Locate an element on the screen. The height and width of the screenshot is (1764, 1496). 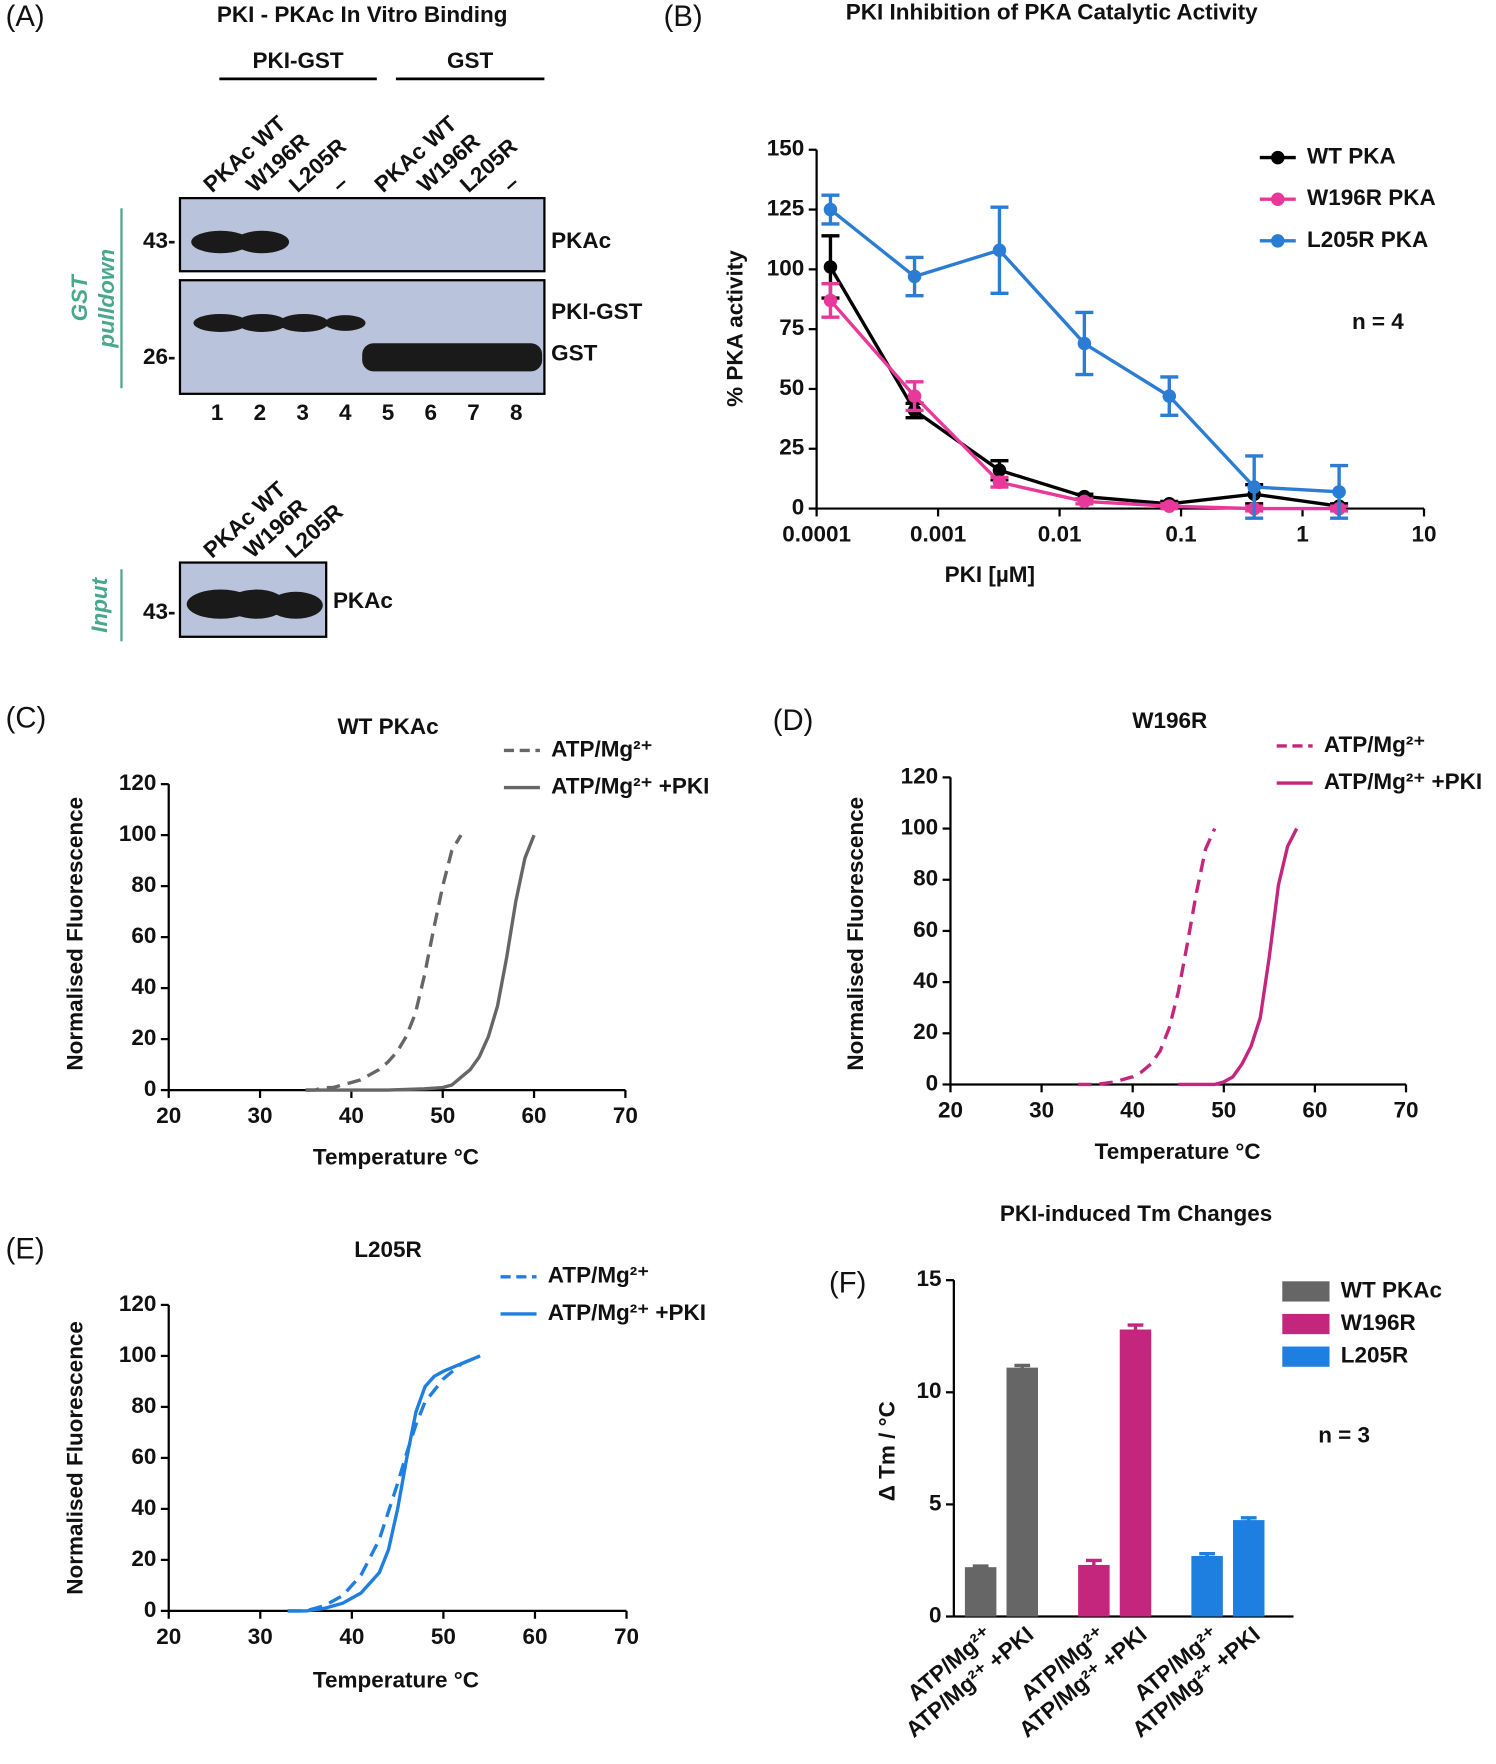
x-axis-label: Temperature °C is located at coordinates (396, 1680).